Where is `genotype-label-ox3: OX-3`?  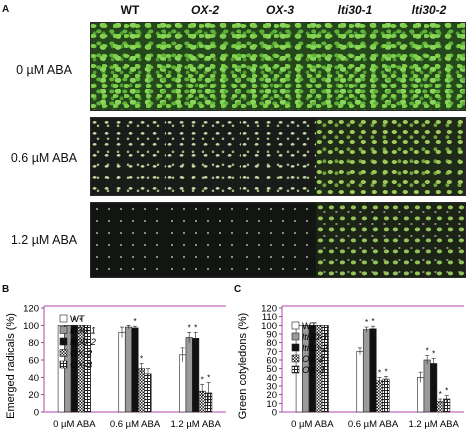 genotype-label-ox3: OX-3 is located at coordinates (279, 10).